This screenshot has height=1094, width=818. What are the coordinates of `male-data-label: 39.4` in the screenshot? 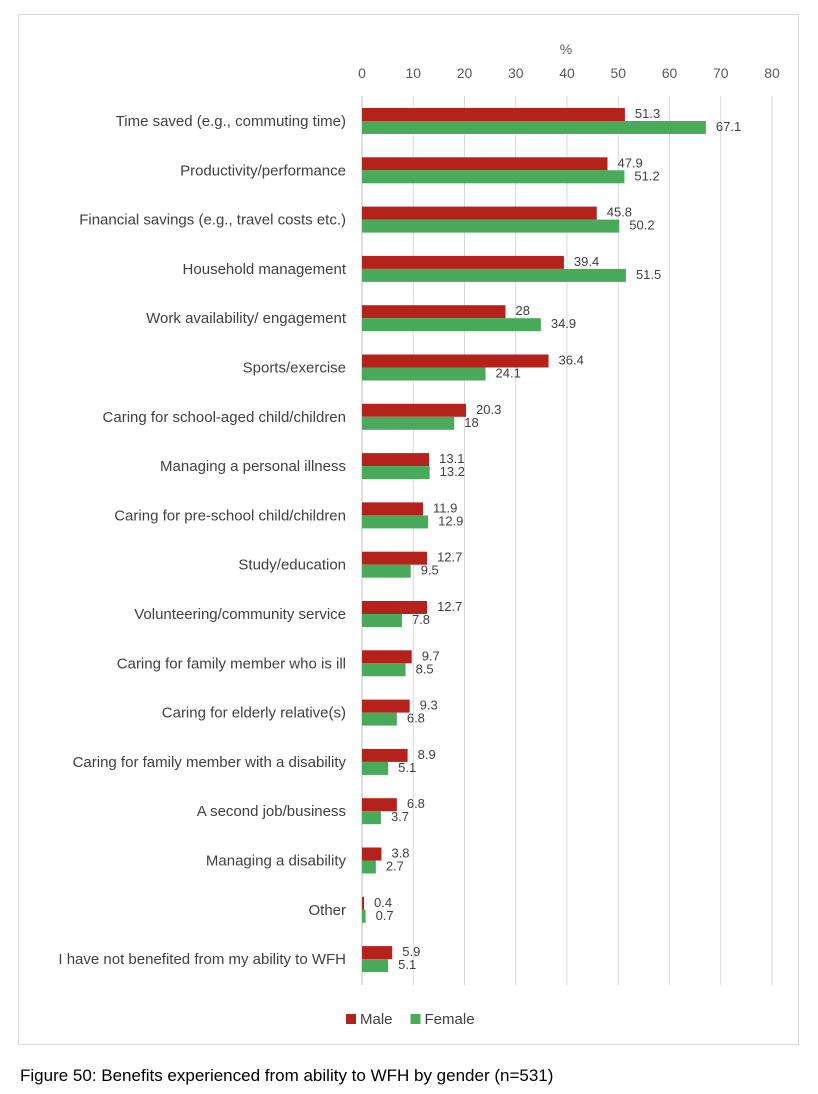 It's located at (586, 261).